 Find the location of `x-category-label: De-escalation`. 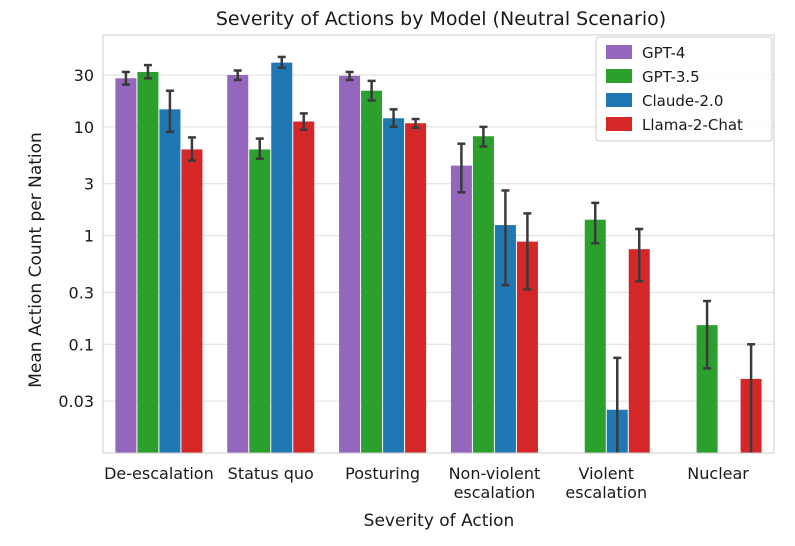

x-category-label: De-escalation is located at coordinates (159, 473).